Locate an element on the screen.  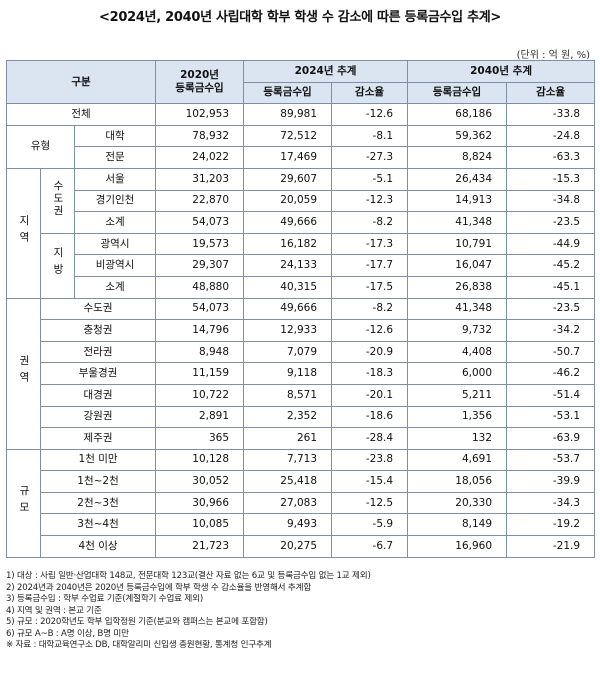
table-row: 소계 54,073 49,666 -8.2 41,348 -23.5 is located at coordinates (301, 222).